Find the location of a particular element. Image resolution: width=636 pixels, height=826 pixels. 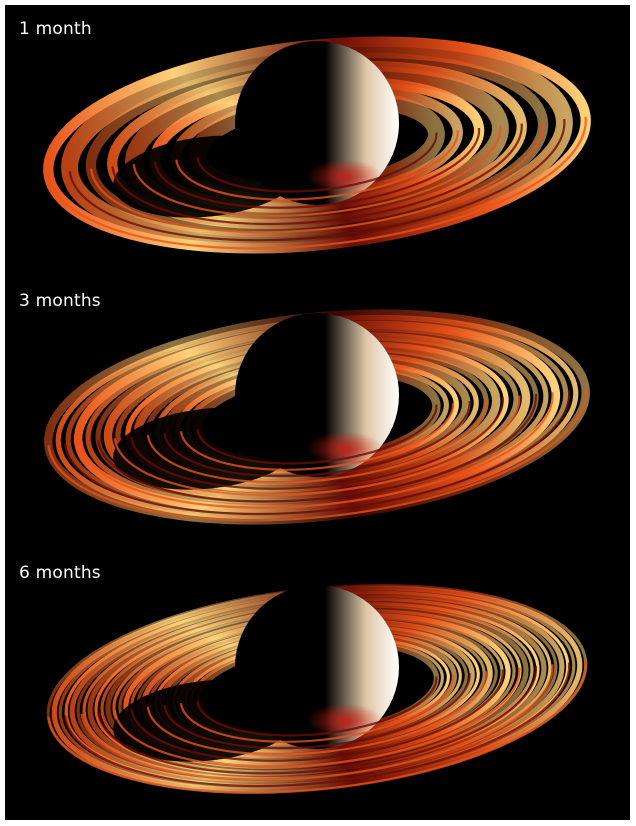

panel-label: 6 months is located at coordinates (60, 573).